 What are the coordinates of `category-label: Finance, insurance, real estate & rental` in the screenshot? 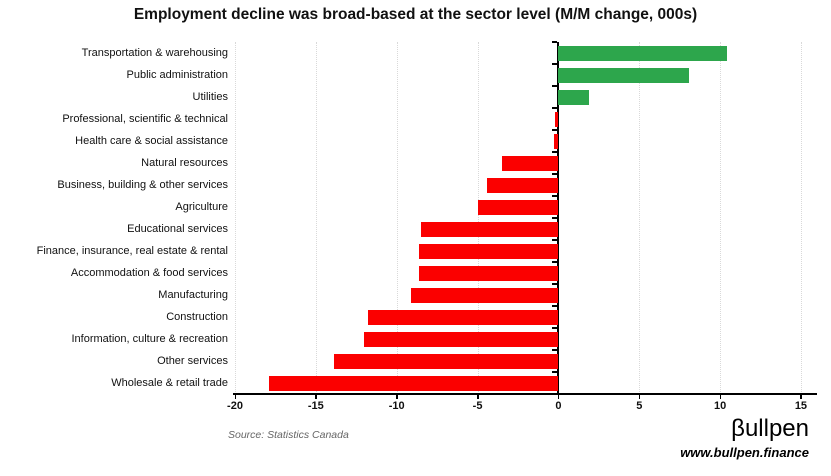 It's located at (132, 250).